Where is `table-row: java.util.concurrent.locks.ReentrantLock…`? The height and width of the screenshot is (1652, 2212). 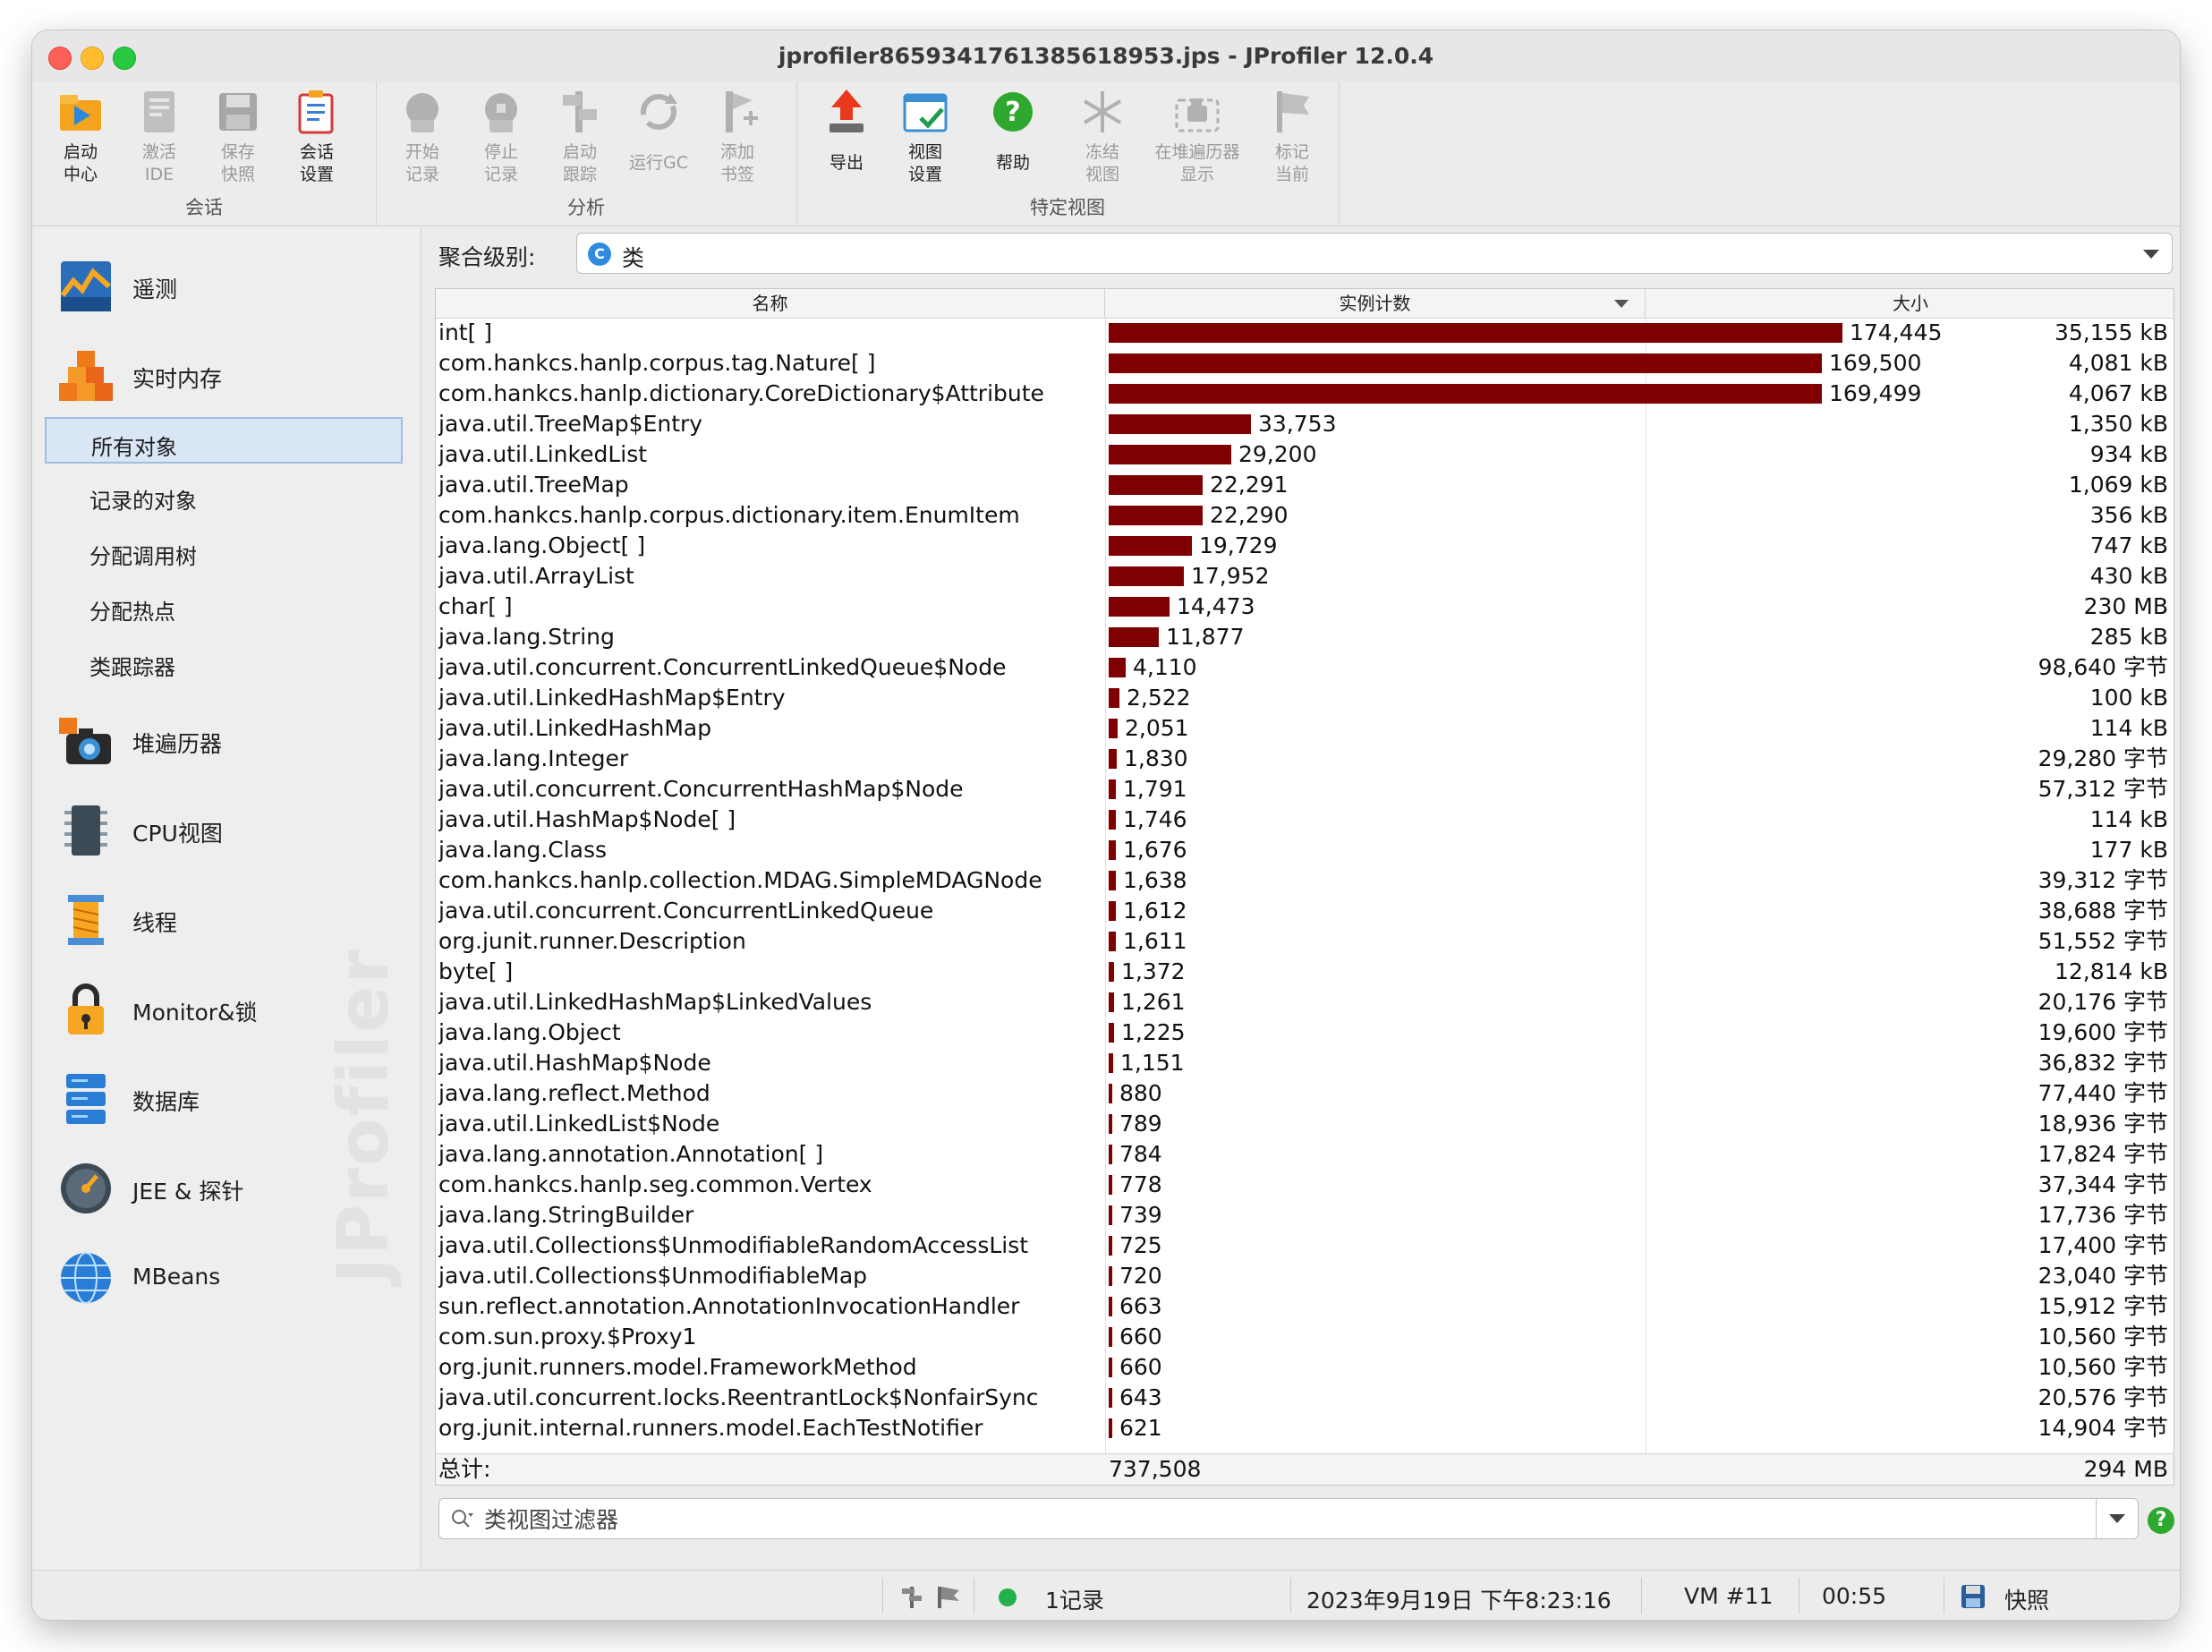 table-row: java.util.concurrent.locks.ReentrantLock… is located at coordinates (1305, 1398).